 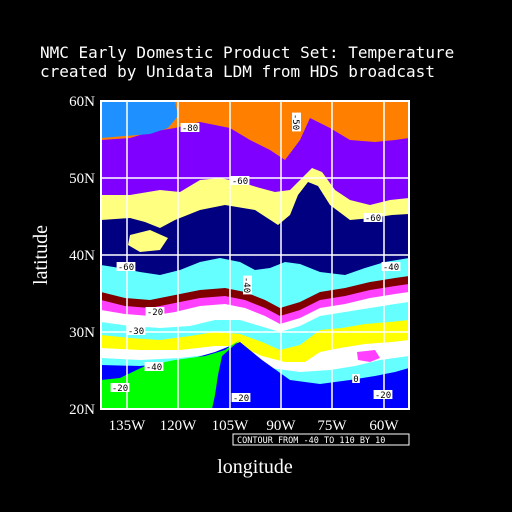 What do you see at coordinates (281, 426) in the screenshot?
I see `x-tick-label: 90W` at bounding box center [281, 426].